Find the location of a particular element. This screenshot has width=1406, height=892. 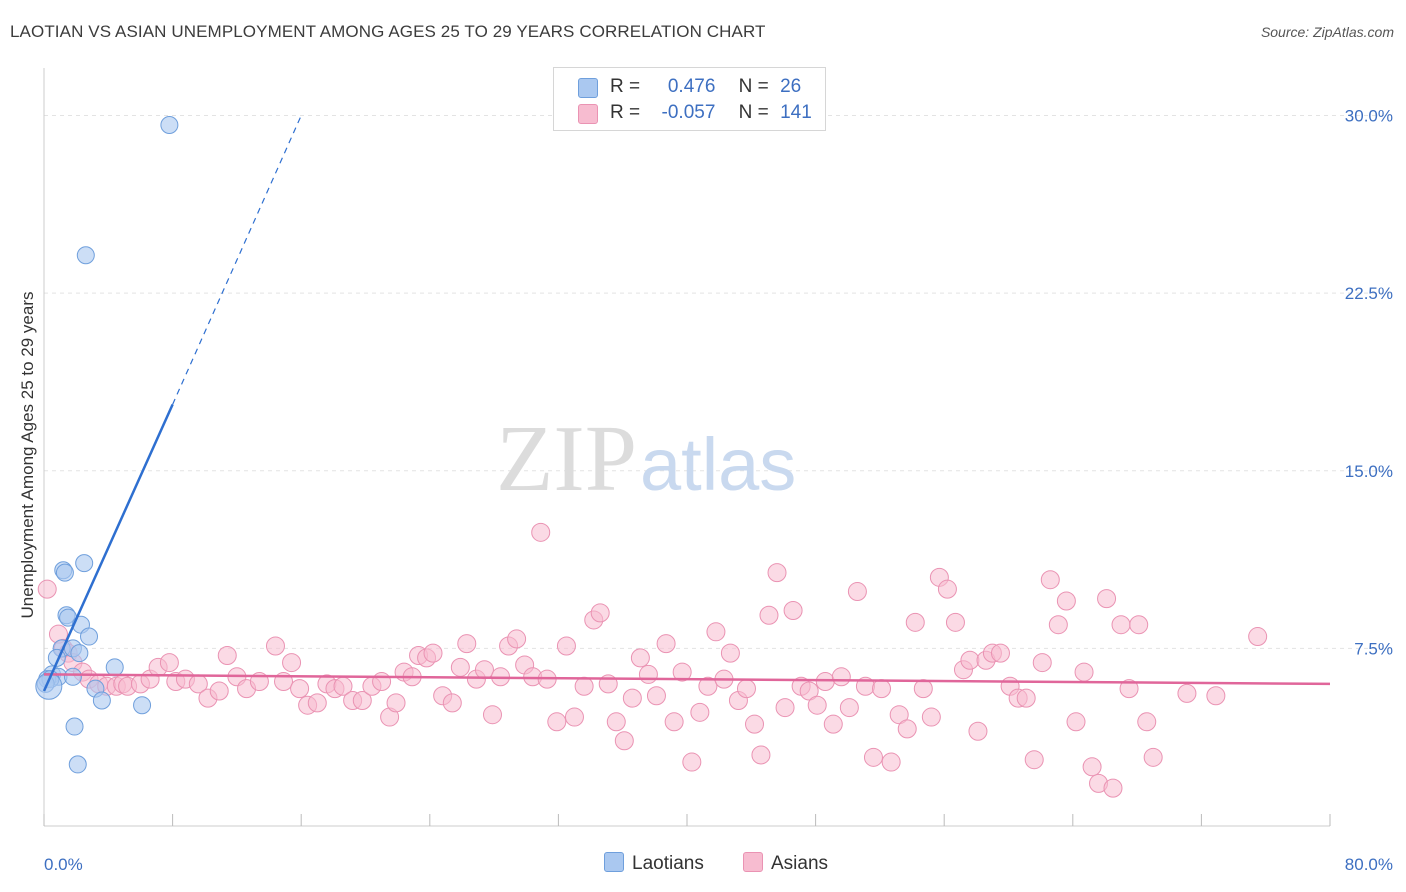

laotian-trend-line is located at coordinates (108, 547).